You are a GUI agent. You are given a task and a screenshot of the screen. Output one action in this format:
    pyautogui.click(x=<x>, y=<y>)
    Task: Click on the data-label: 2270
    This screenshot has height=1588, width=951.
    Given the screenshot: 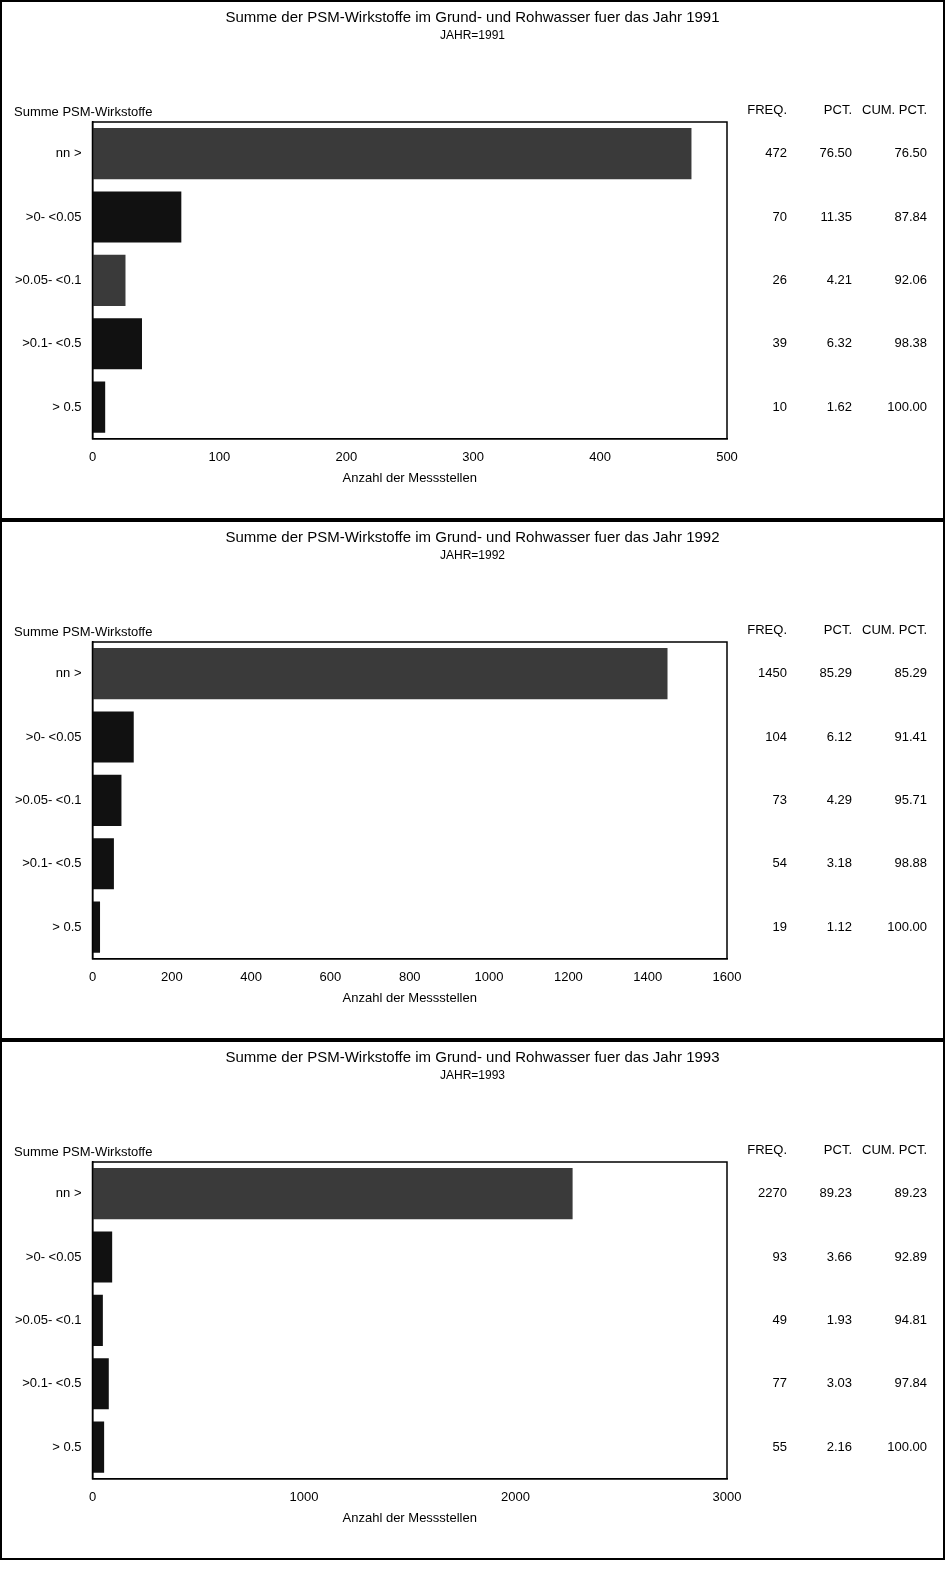 What is the action you would take?
    pyautogui.click(x=772, y=1193)
    